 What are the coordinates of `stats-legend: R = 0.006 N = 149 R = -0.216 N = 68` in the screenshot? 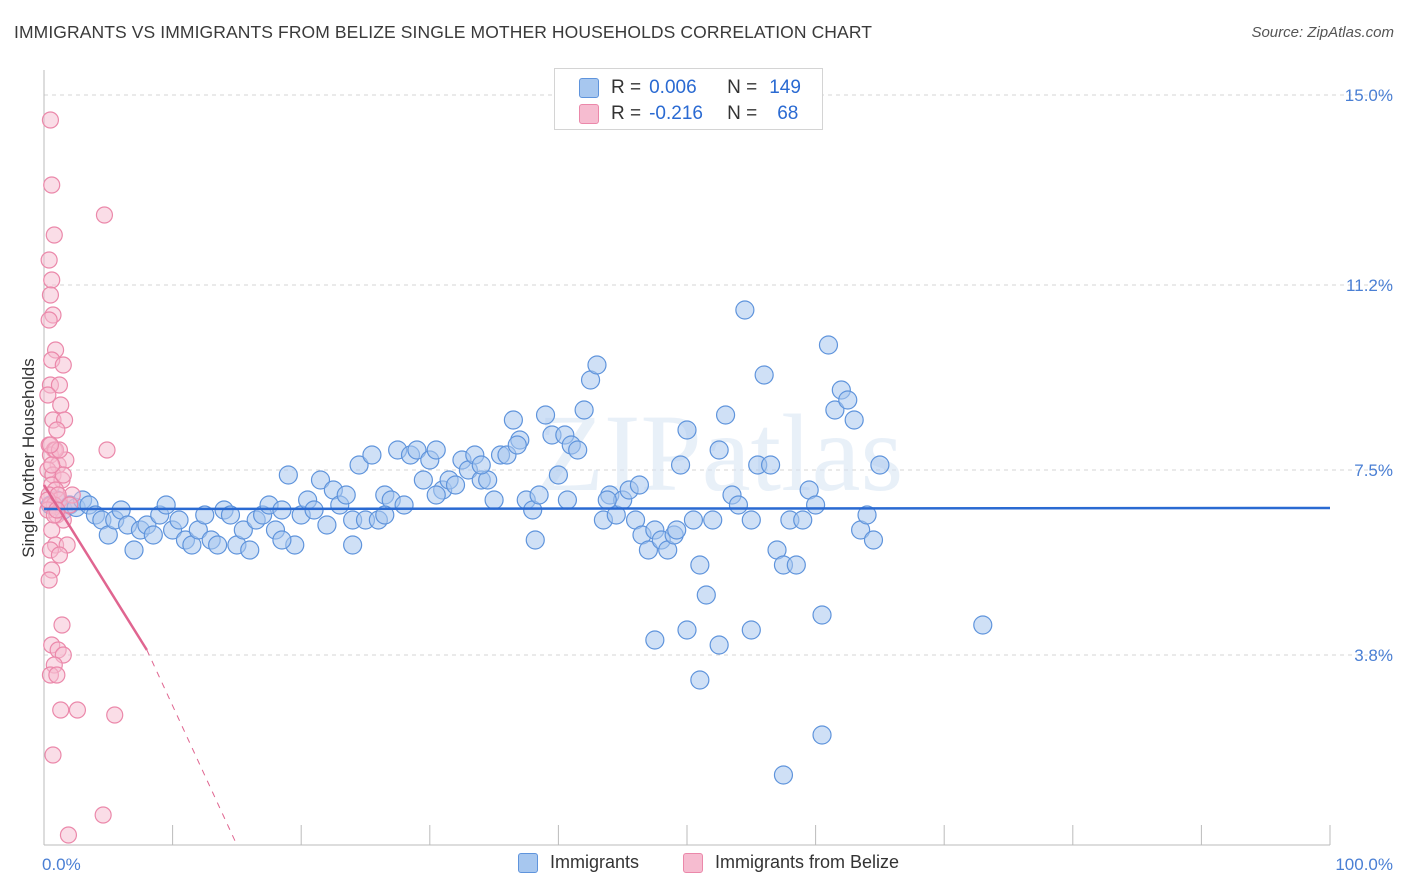 It's located at (688, 99).